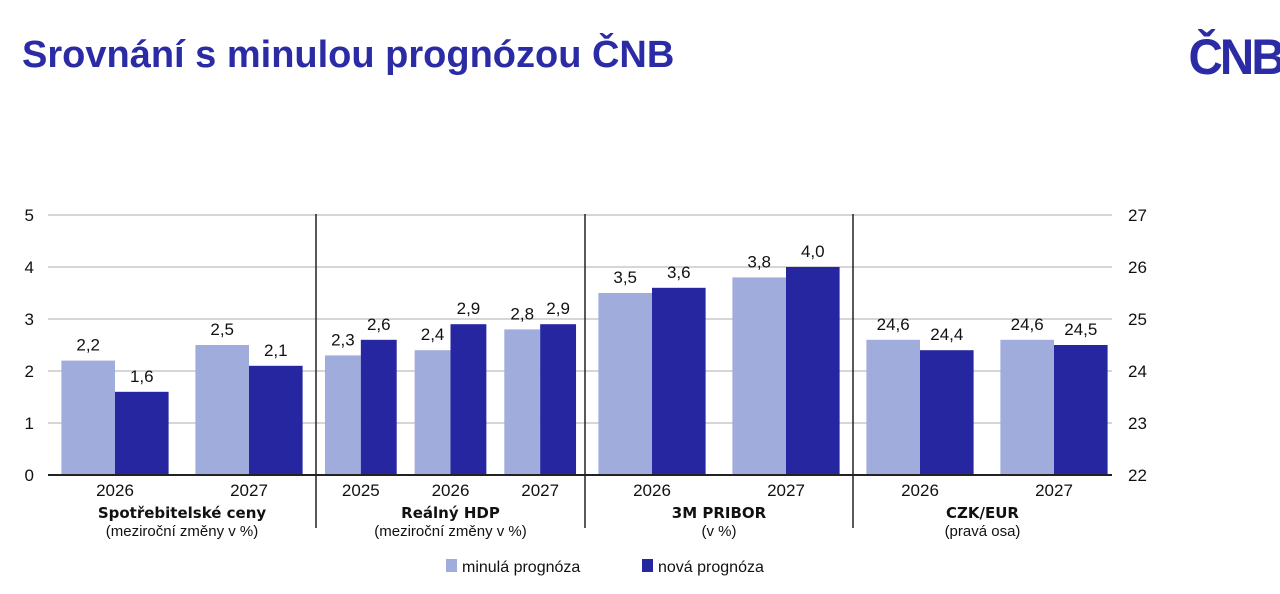 Image resolution: width=1280 pixels, height=594 pixels. Describe the element at coordinates (711, 567) in the screenshot. I see `legend-label: nová prognóza` at that location.